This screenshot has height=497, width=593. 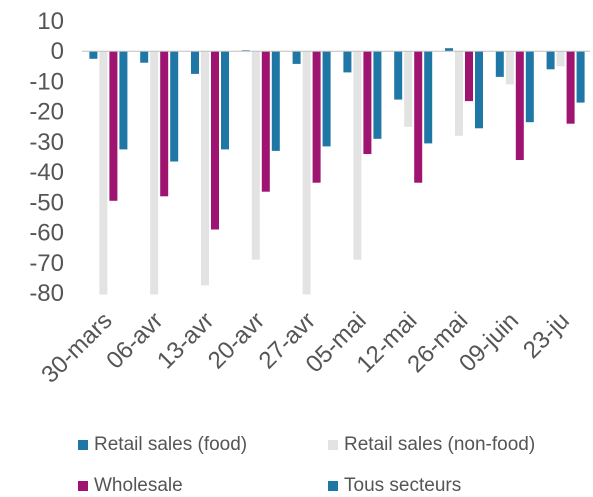 What do you see at coordinates (185, 340) in the screenshot?
I see `x-tick-label: 13-avr` at bounding box center [185, 340].